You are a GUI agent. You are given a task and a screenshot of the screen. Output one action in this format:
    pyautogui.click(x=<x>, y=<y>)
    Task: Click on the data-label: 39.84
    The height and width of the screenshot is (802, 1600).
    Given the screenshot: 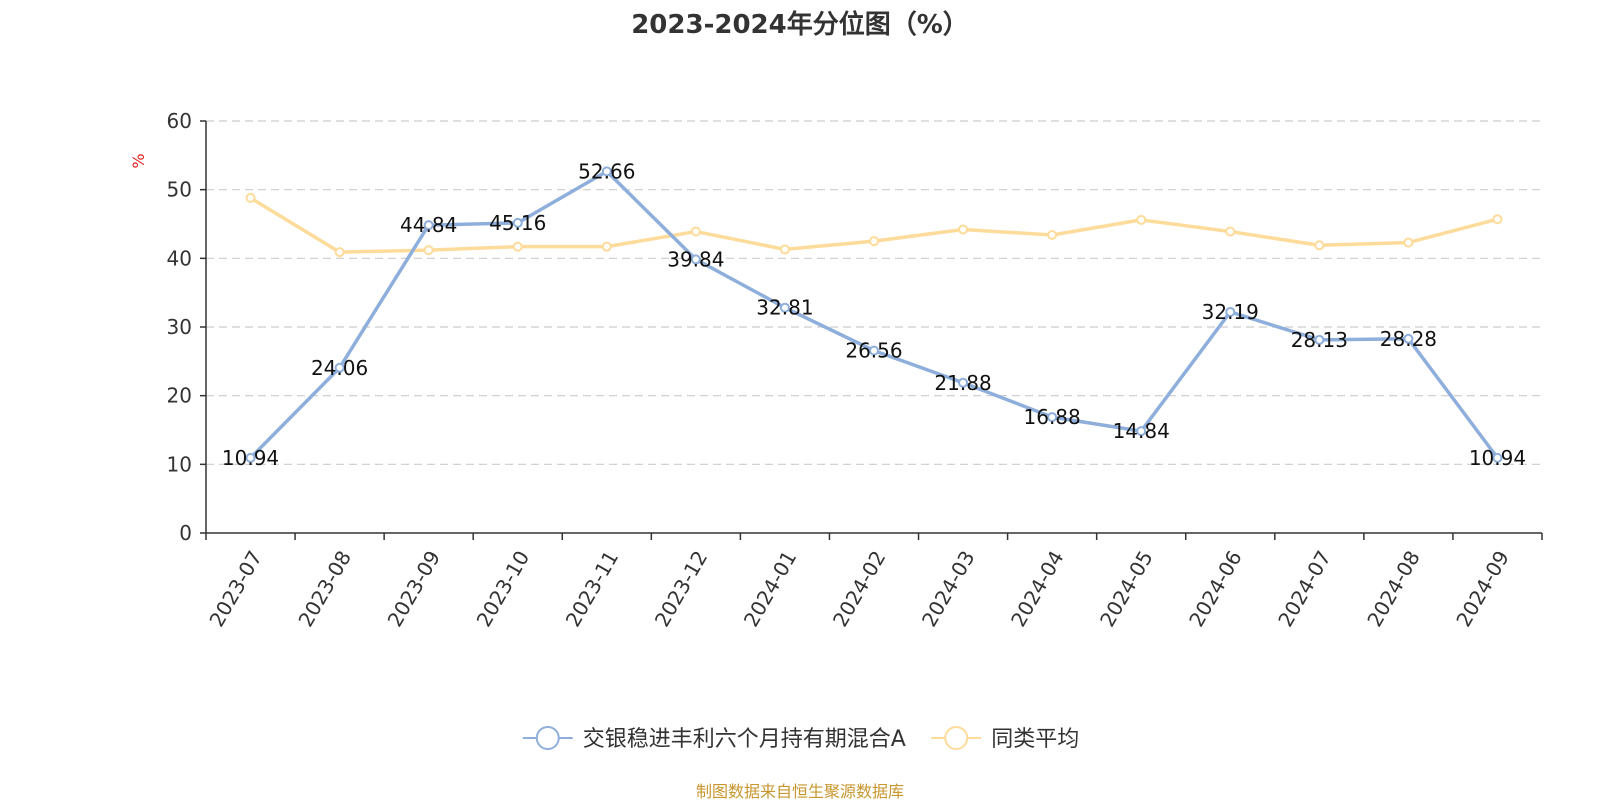 What is the action you would take?
    pyautogui.click(x=695, y=259)
    